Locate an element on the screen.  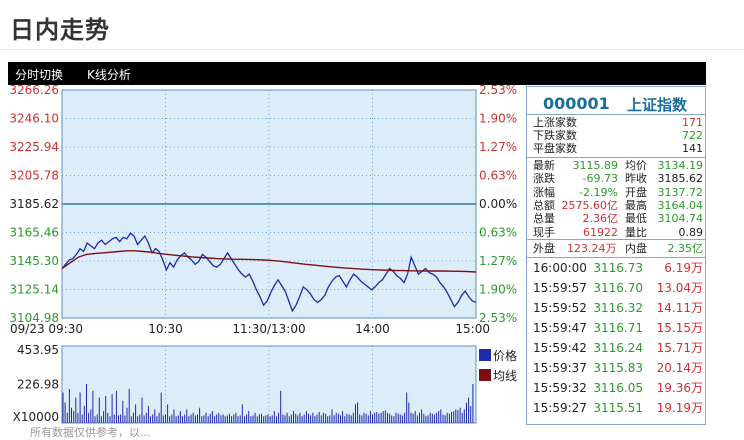
tick-row: 15:59:47 3116.71 15.15万 is located at coordinates (616, 328).